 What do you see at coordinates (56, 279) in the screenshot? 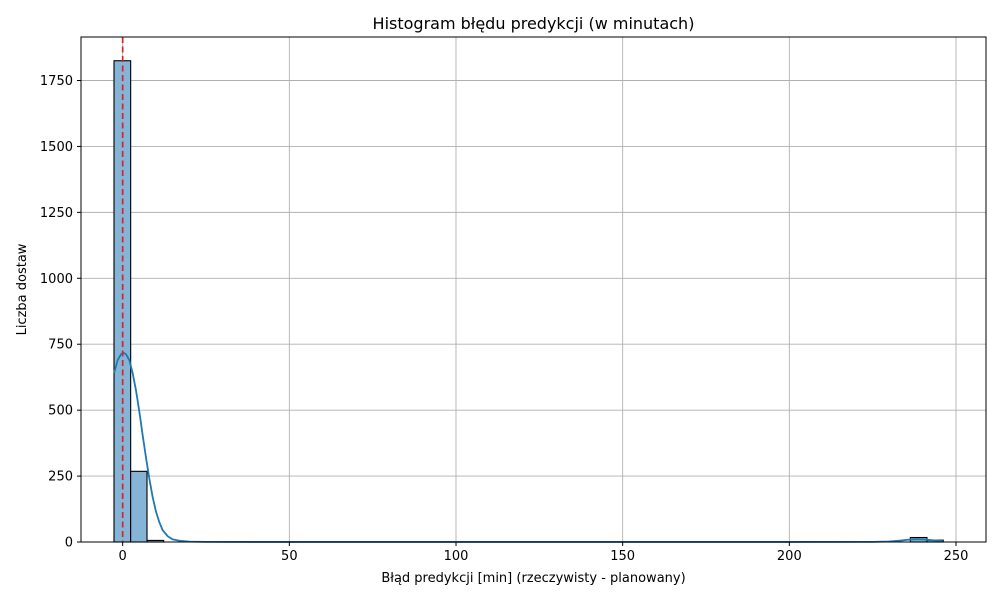
I see `y-tick-label-4: 1000` at bounding box center [56, 279].